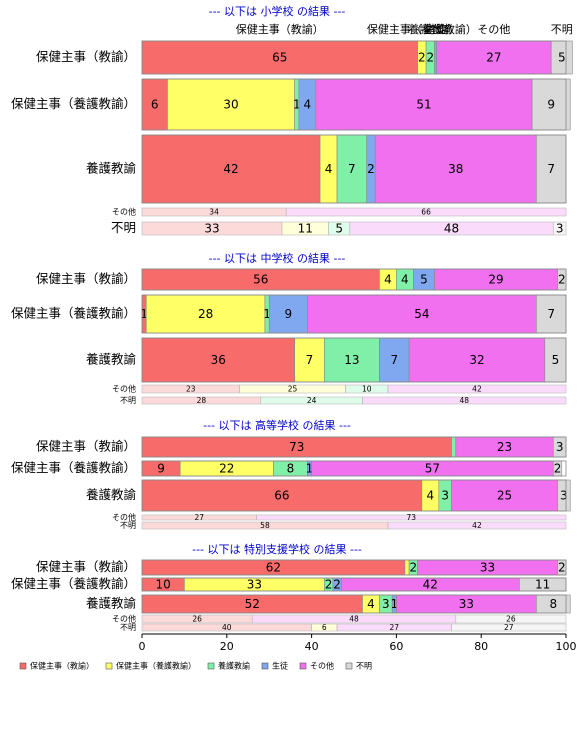  Describe the element at coordinates (191, 389) in the screenshot. I see `value-label: 23` at that location.